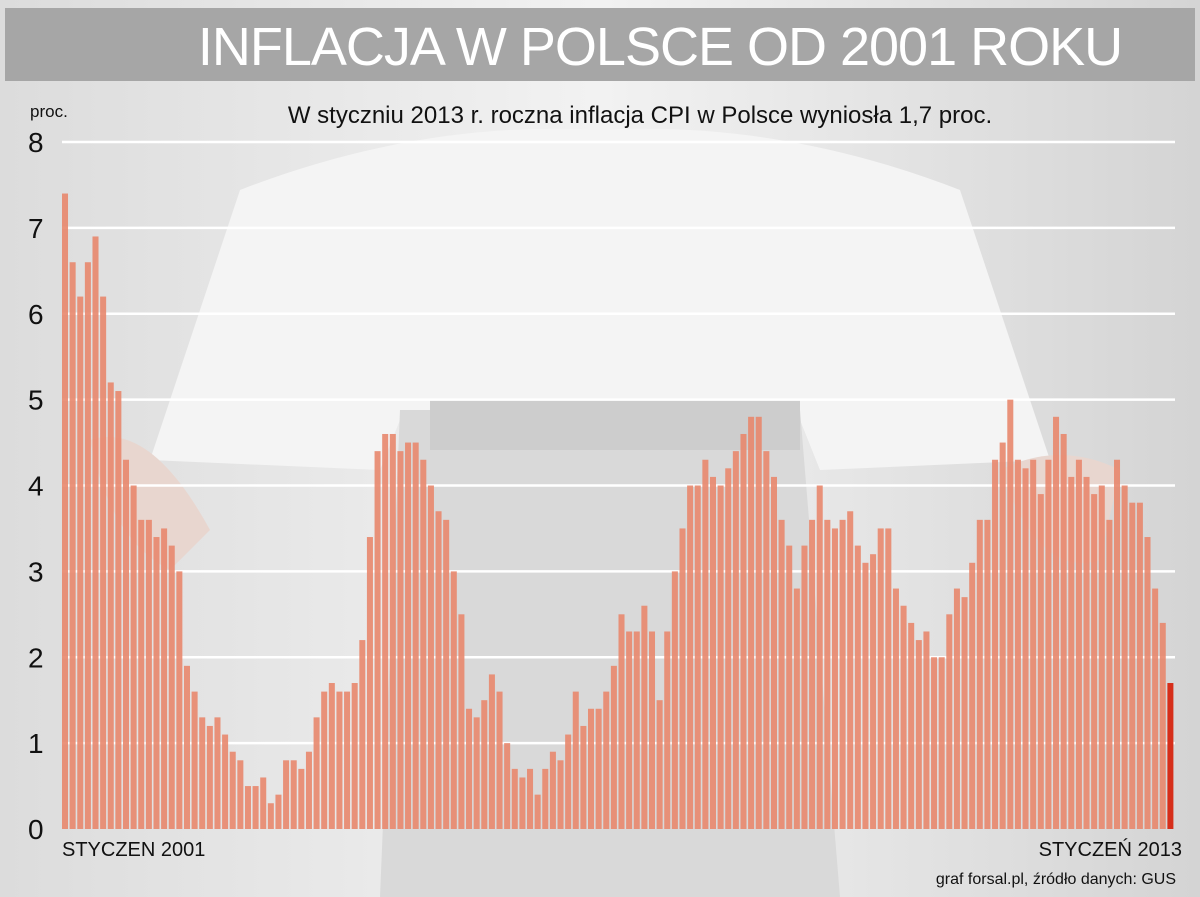 This screenshot has width=1200, height=897. What do you see at coordinates (1170, 756) in the screenshot?
I see `bar-latest` at bounding box center [1170, 756].